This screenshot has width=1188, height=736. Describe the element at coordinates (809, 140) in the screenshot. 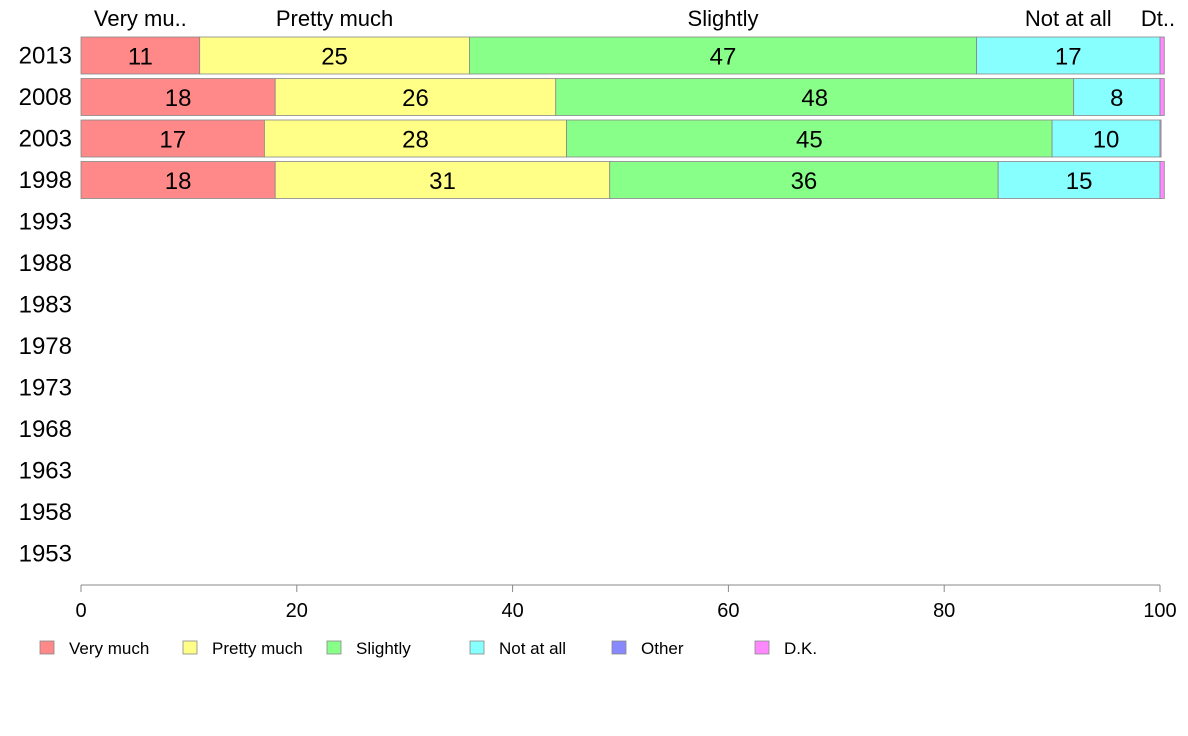

I see `data-label: 45` at that location.